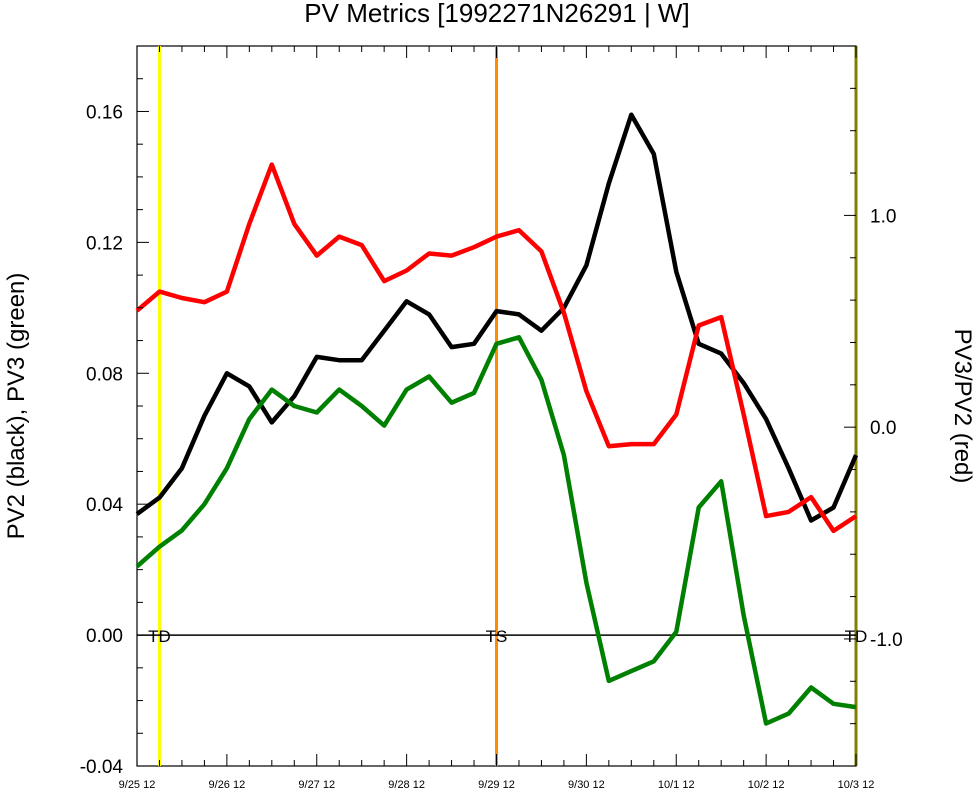 The height and width of the screenshot is (805, 980). What do you see at coordinates (227, 785) in the screenshot?
I see `x-tick-label: 9/26 12` at bounding box center [227, 785].